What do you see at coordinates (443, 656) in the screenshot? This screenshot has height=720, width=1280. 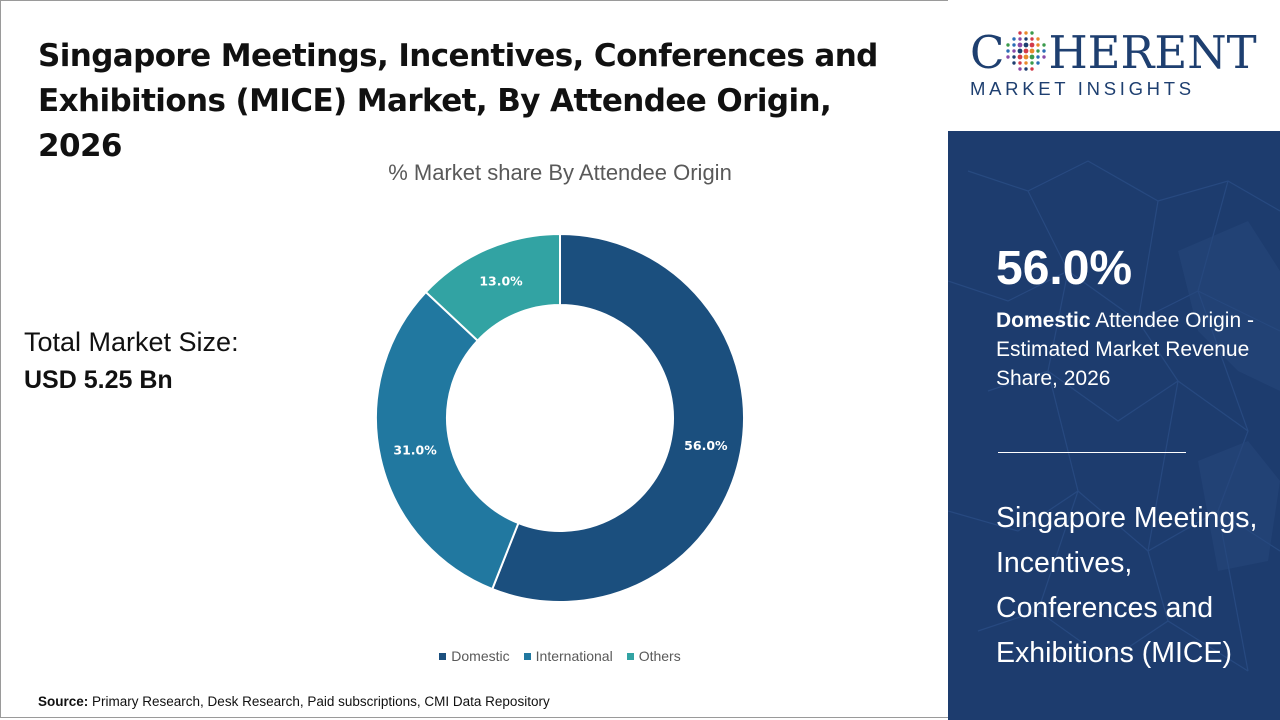 I see `legend-swatch-domestic` at bounding box center [443, 656].